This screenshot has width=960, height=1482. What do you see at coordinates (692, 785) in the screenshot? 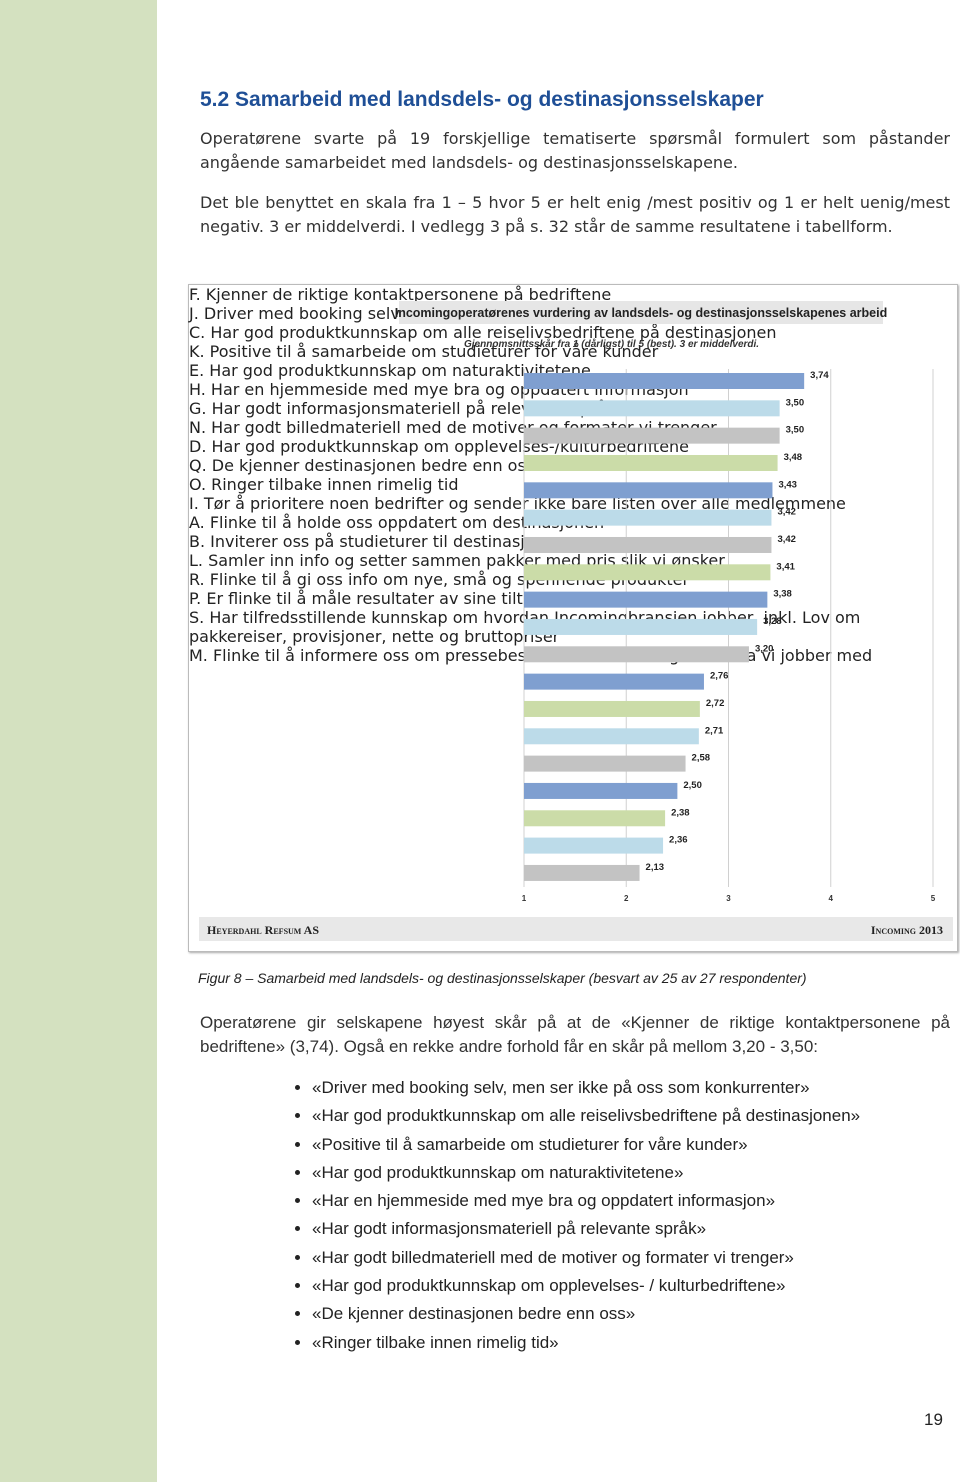
I see `value-label: 2,50` at bounding box center [692, 785].